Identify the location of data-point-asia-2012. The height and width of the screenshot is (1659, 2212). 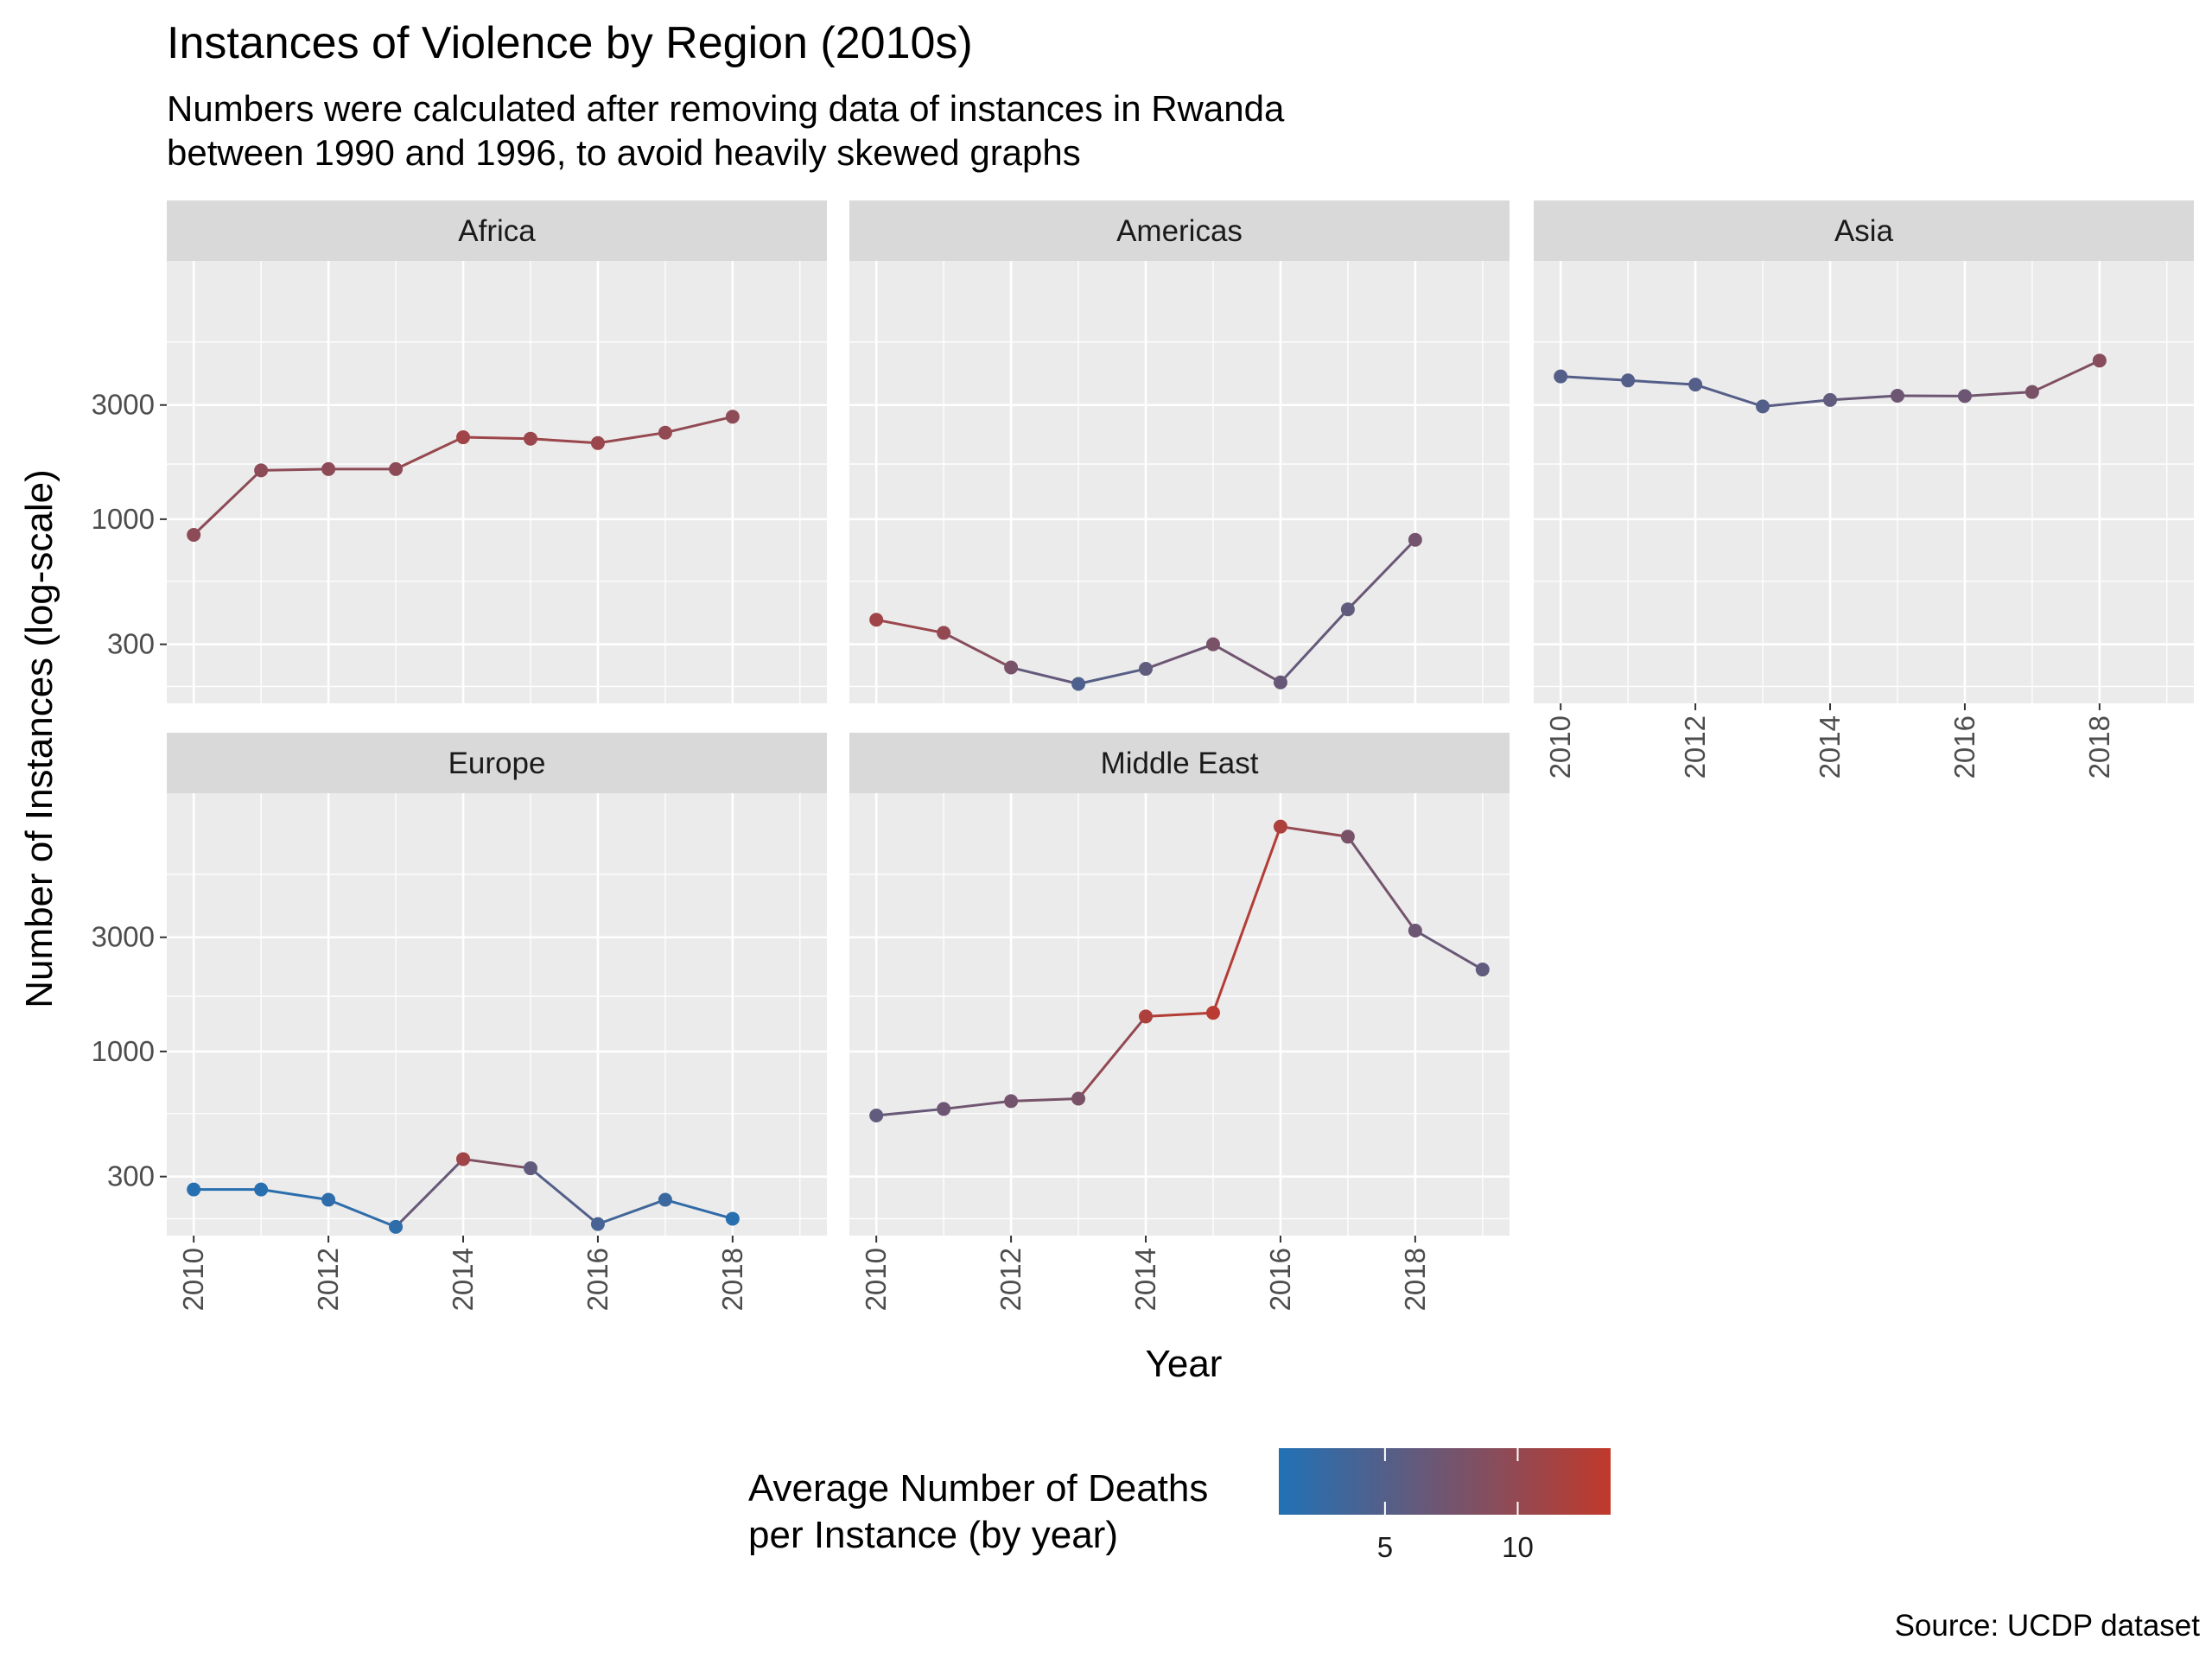
(1695, 385).